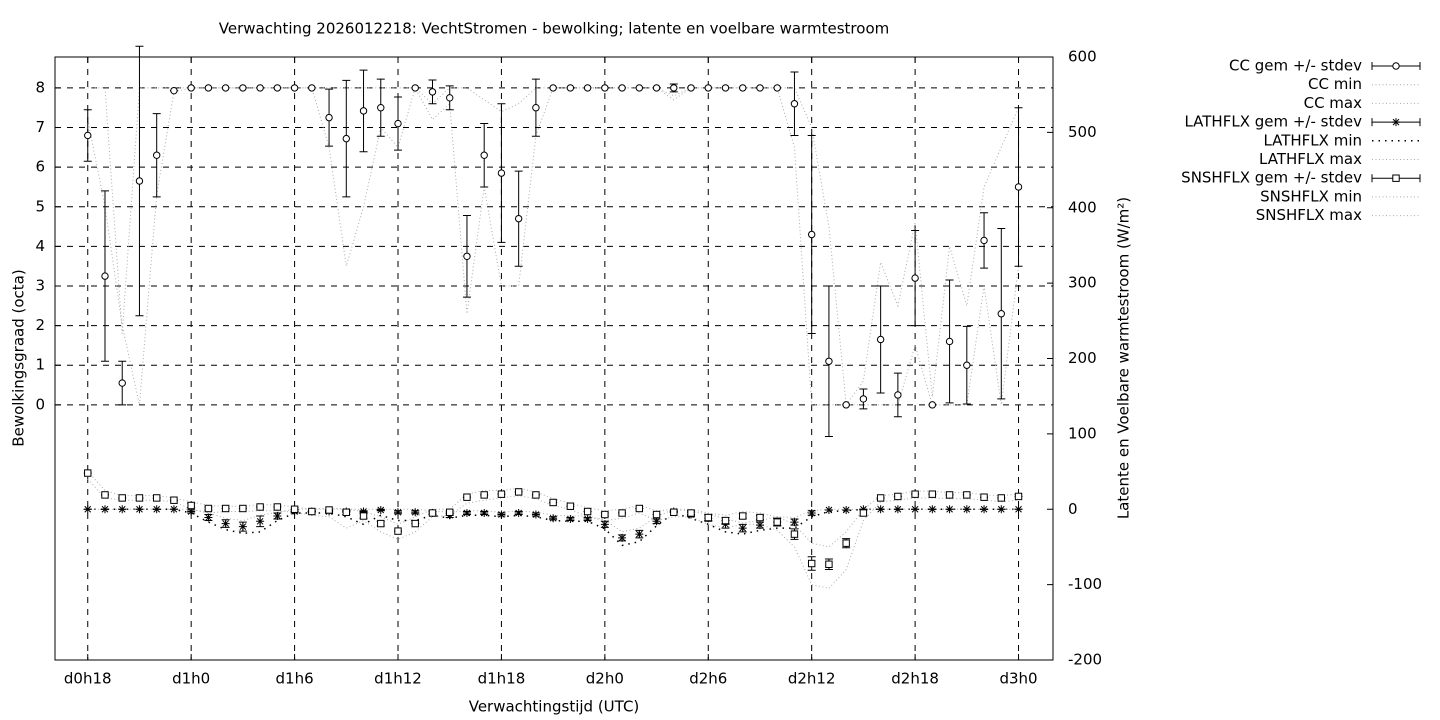  What do you see at coordinates (40, 404) in the screenshot?
I see `y-tick-label: 0` at bounding box center [40, 404].